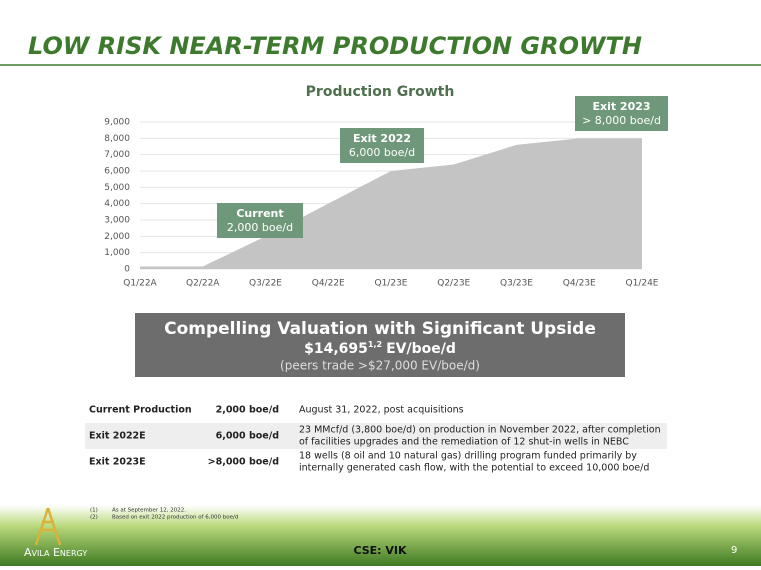 The image size is (761, 570). I want to click on value: $14,695, so click(336, 349).